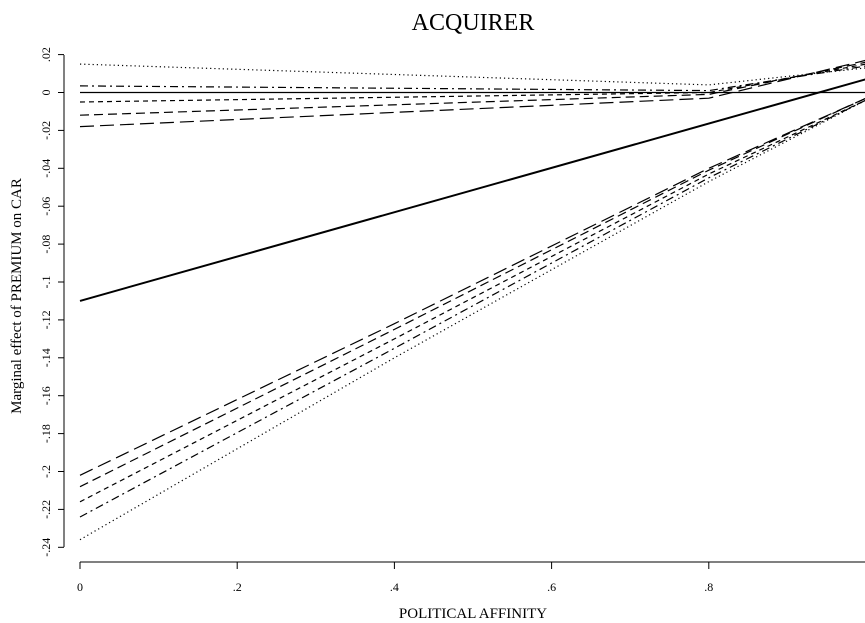 Image resolution: width=865 pixels, height=623 pixels. I want to click on chart-title: ACQUIRER, so click(473, 23).